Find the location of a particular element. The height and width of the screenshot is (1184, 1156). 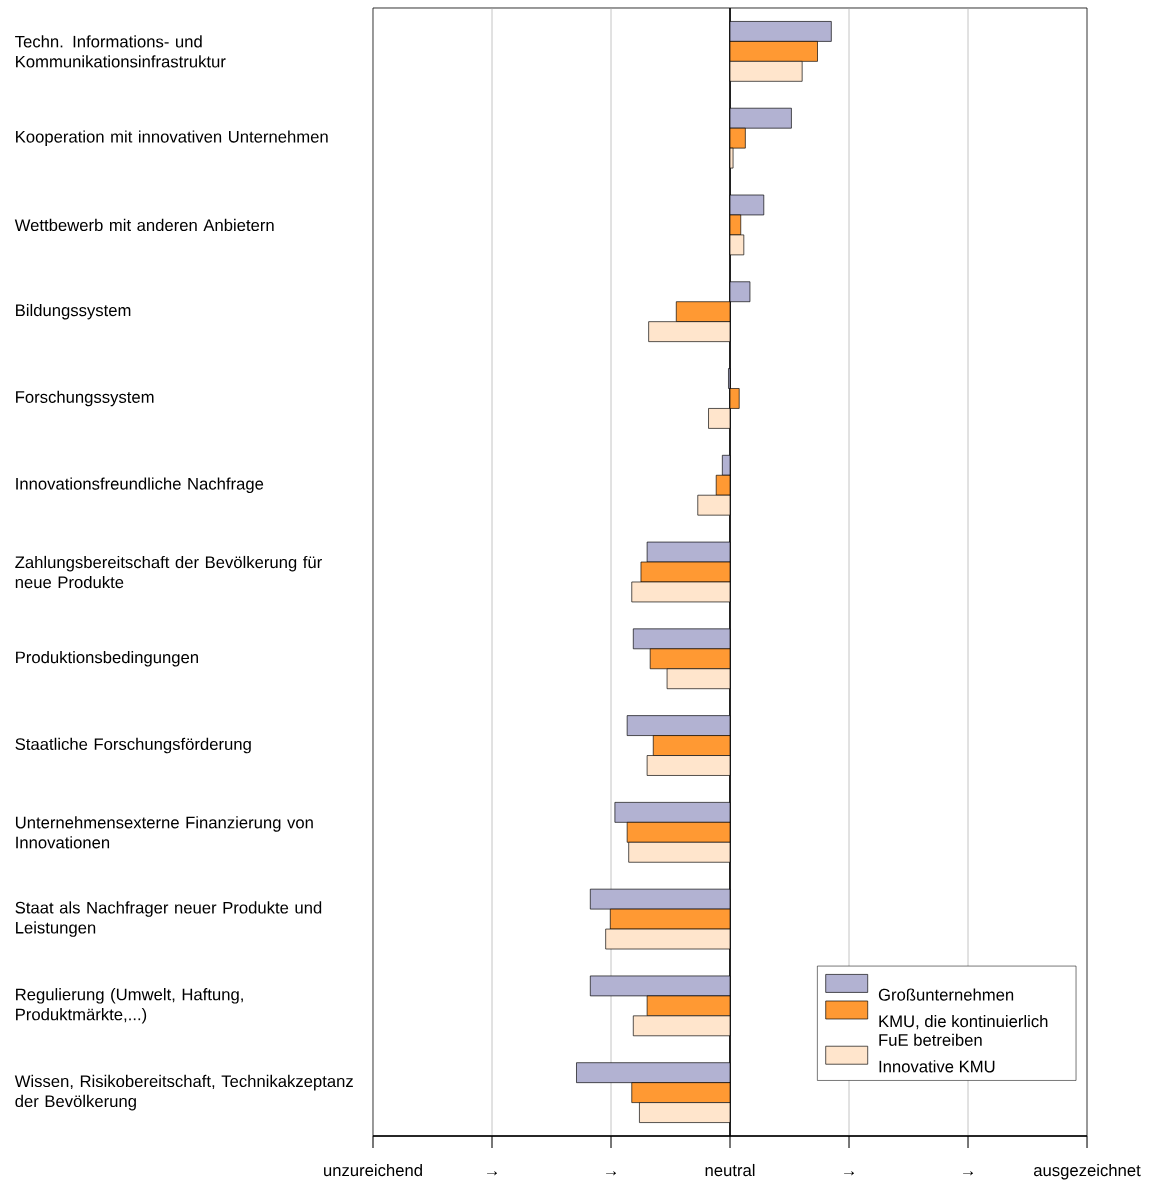

y-tick-label: Regulierung (Umwelt, Haftung, Produktmärkte,...) is located at coordinates (129, 1006).